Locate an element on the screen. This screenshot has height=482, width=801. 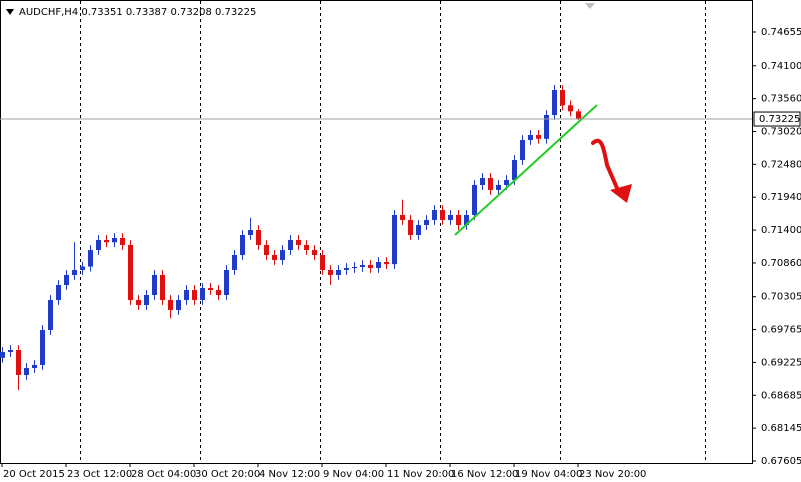
price-label: 0.73225 is located at coordinates (779, 119).